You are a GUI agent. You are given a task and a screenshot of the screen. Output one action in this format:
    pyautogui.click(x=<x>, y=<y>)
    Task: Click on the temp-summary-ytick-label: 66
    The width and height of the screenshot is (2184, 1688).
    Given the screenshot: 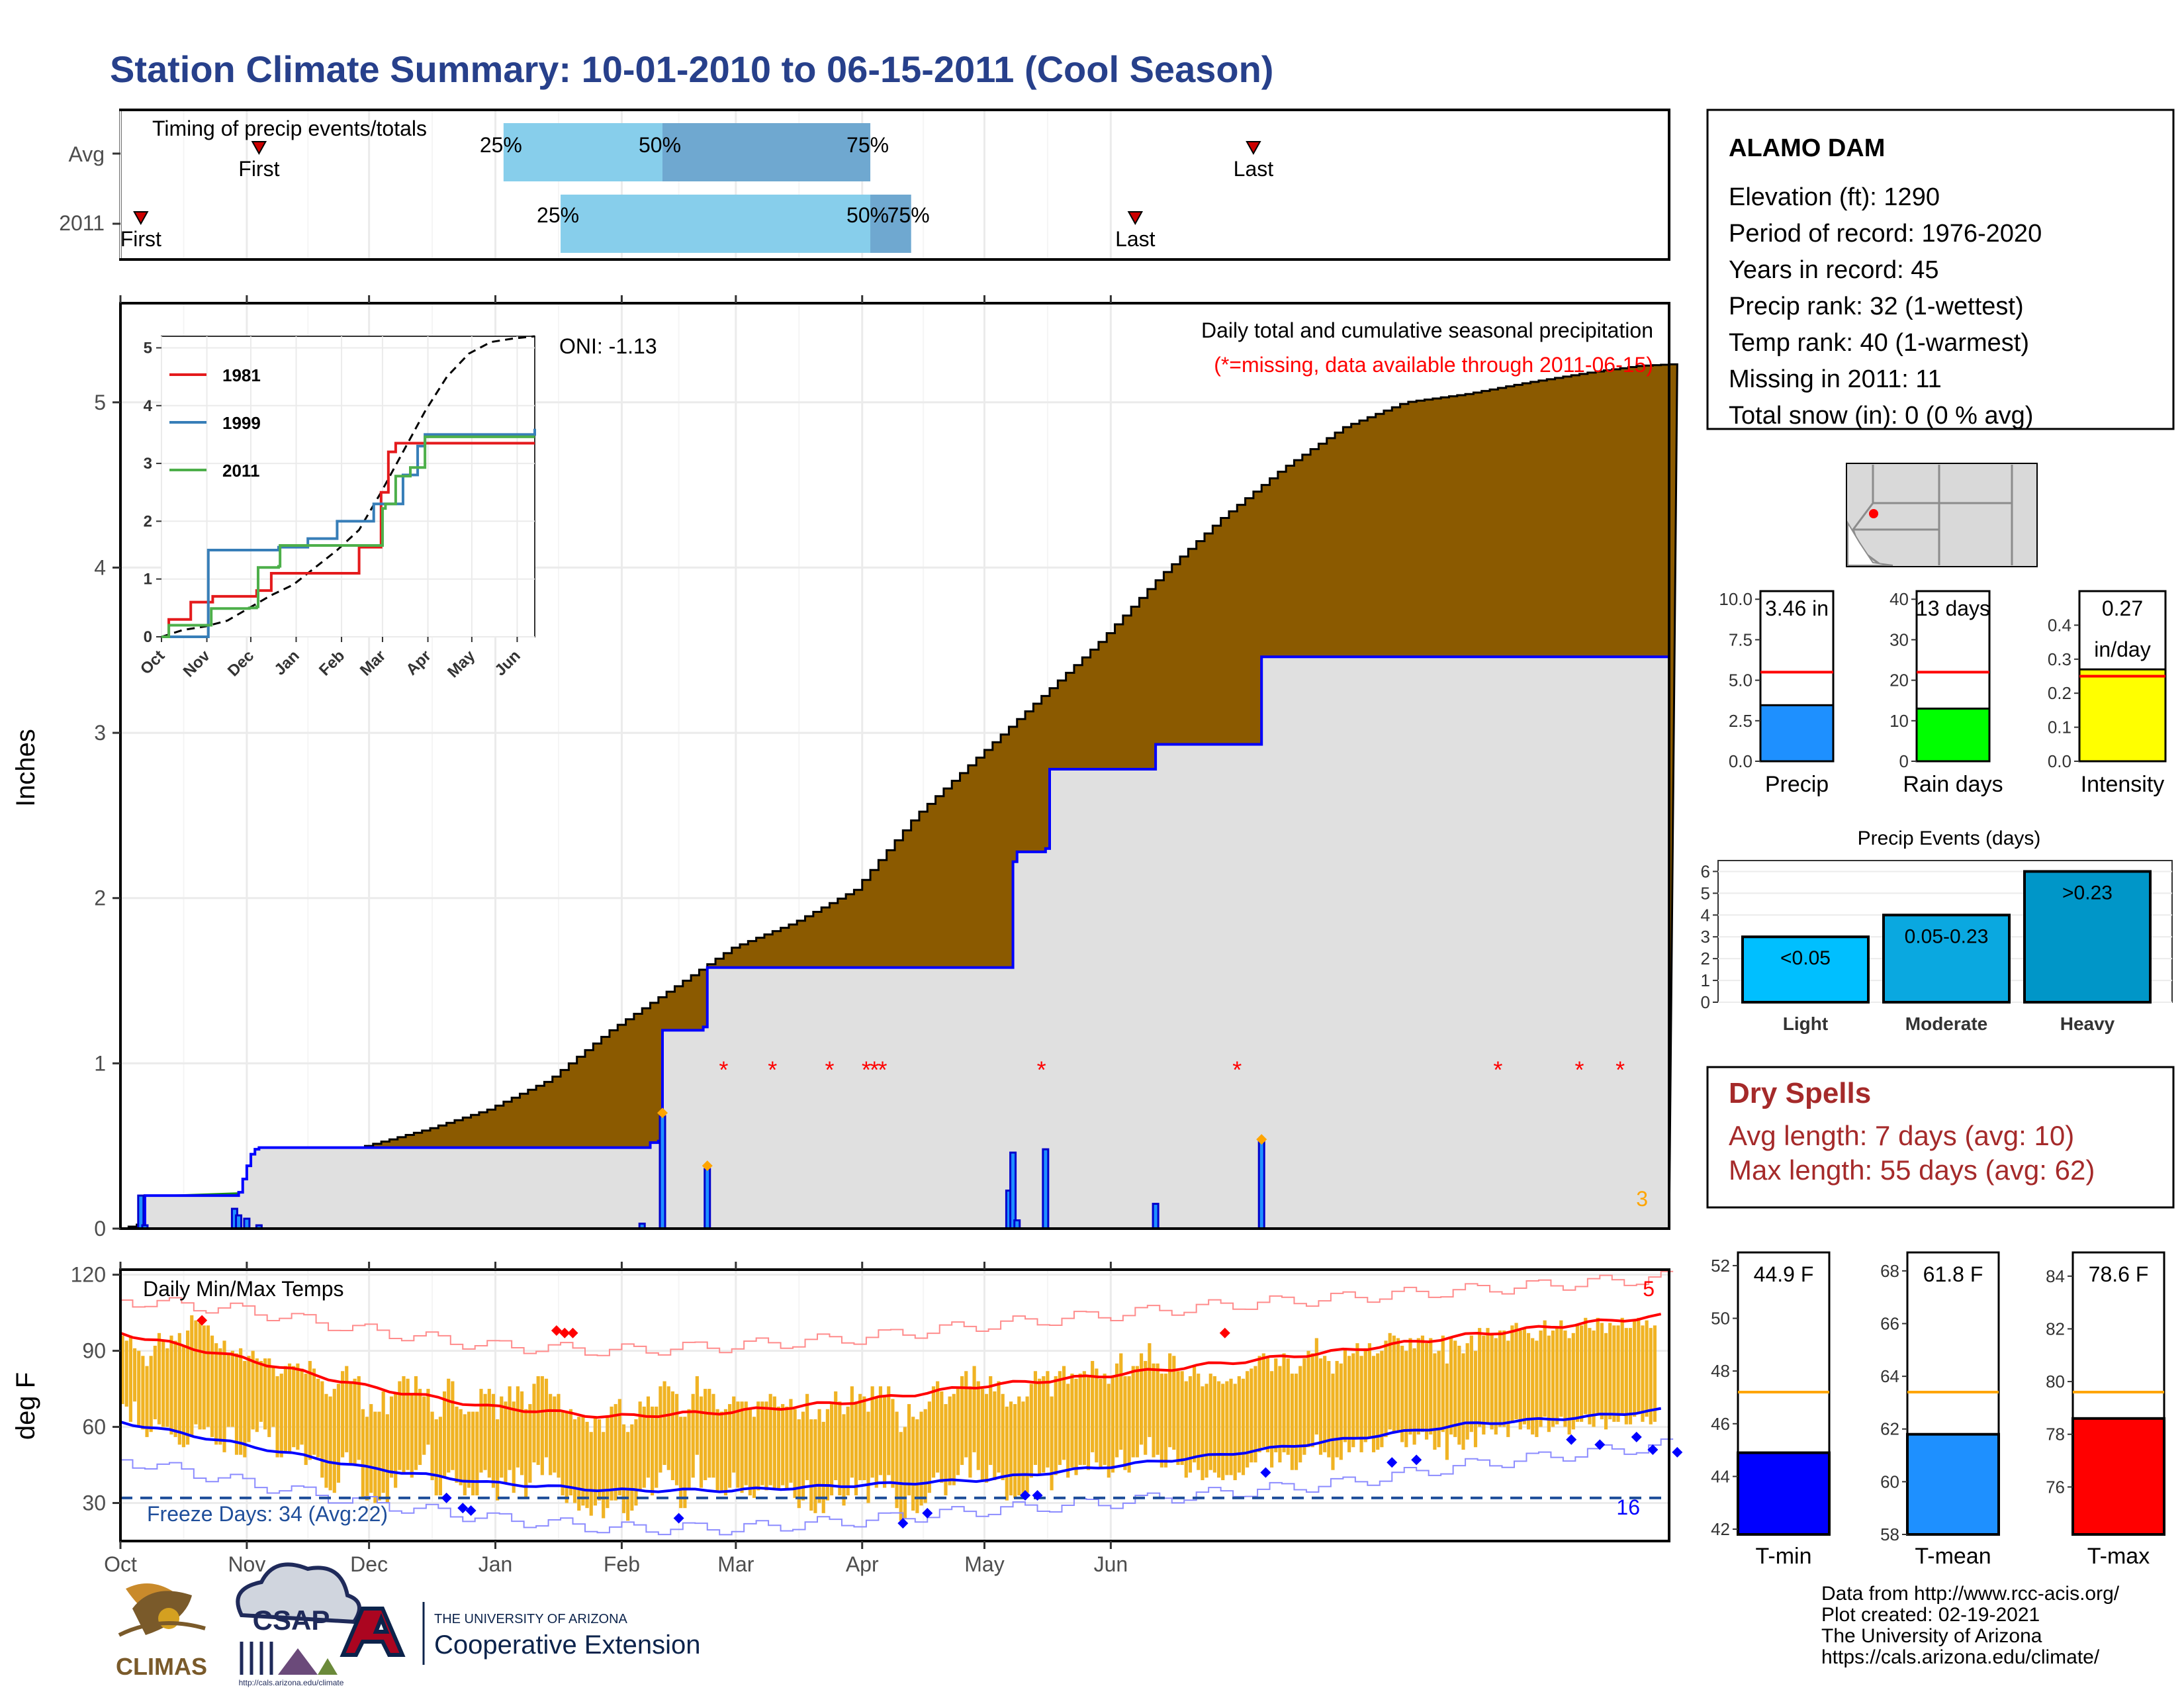 What is the action you would take?
    pyautogui.click(x=1889, y=1323)
    